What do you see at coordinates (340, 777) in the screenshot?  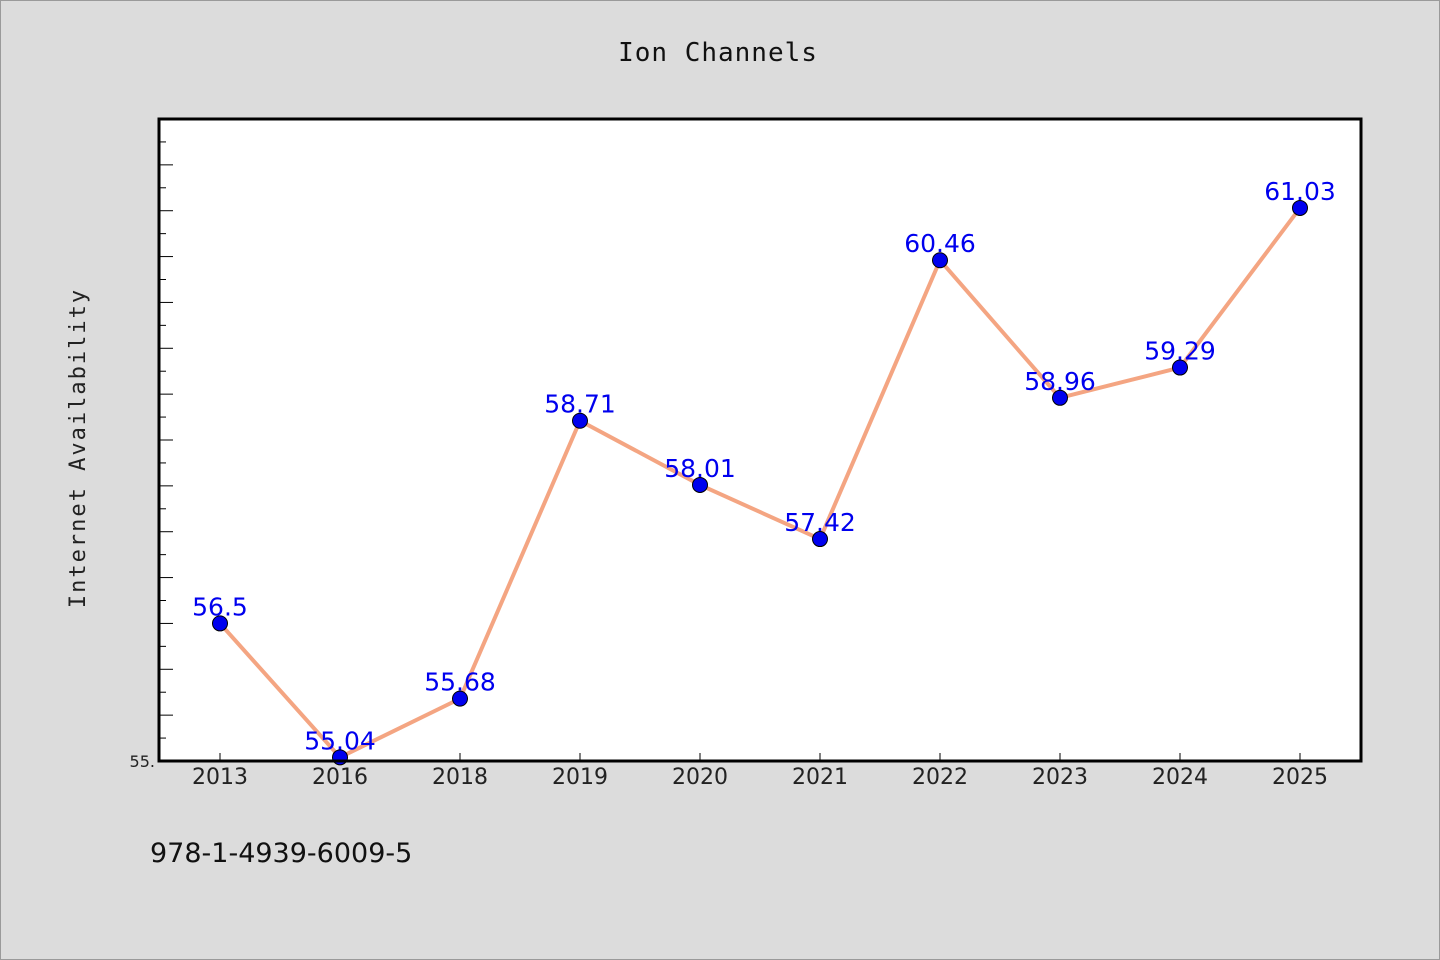 I see `x-tick-label: 2016` at bounding box center [340, 777].